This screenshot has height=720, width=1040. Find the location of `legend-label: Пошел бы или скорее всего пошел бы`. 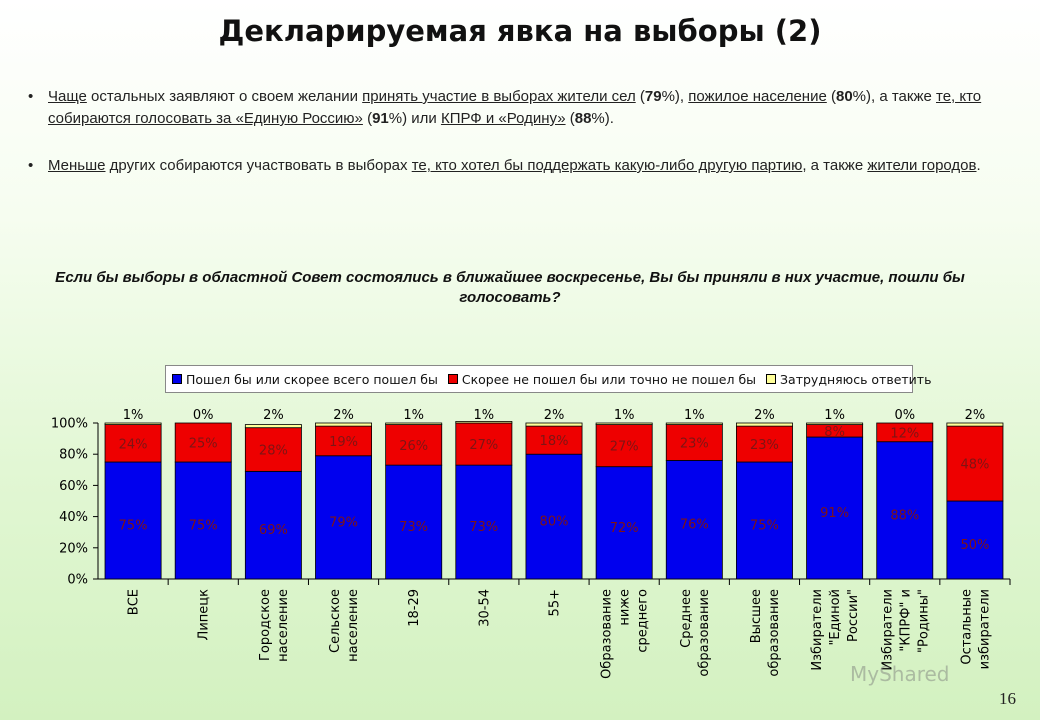

legend-label: Пошел бы или скорее всего пошел бы is located at coordinates (312, 379).